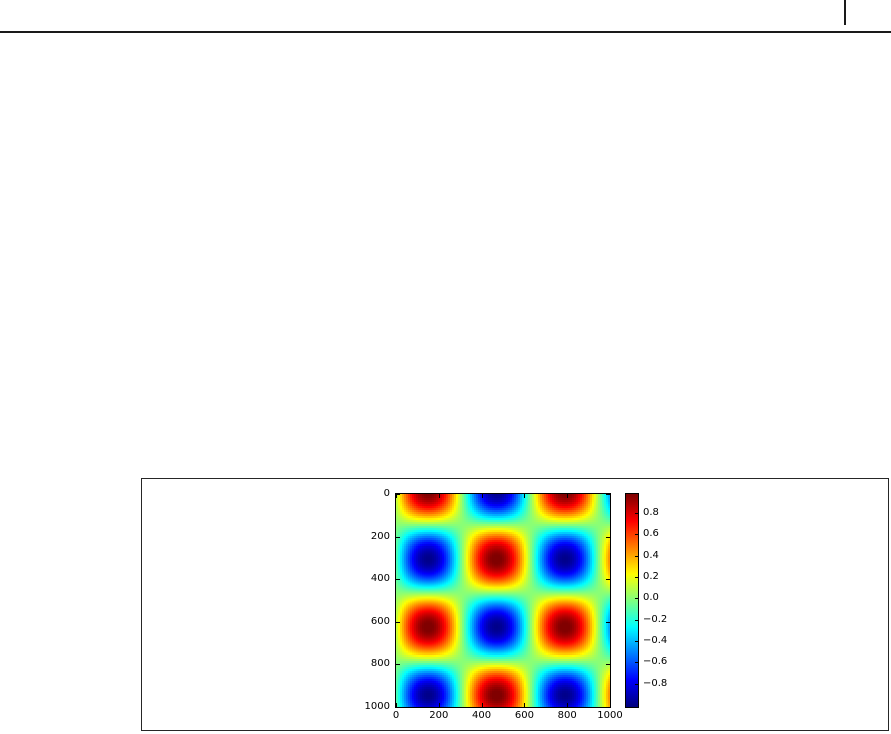 This screenshot has width=891, height=734. I want to click on y-tick-label: 0, so click(386, 493).